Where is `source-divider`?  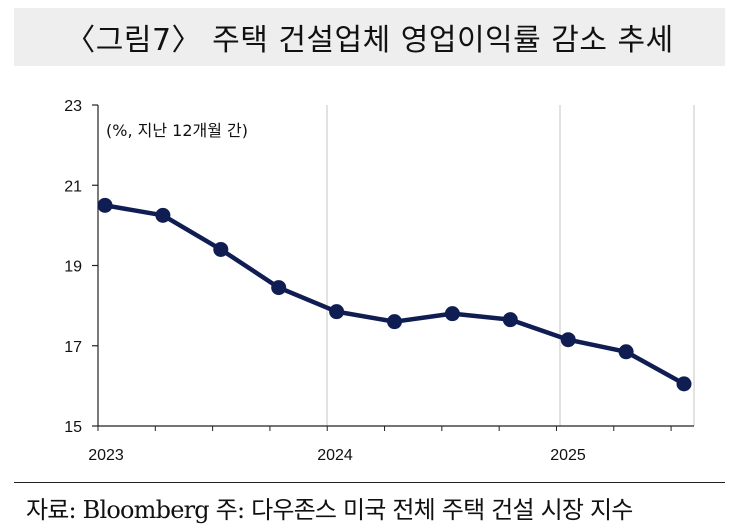 source-divider is located at coordinates (369, 482).